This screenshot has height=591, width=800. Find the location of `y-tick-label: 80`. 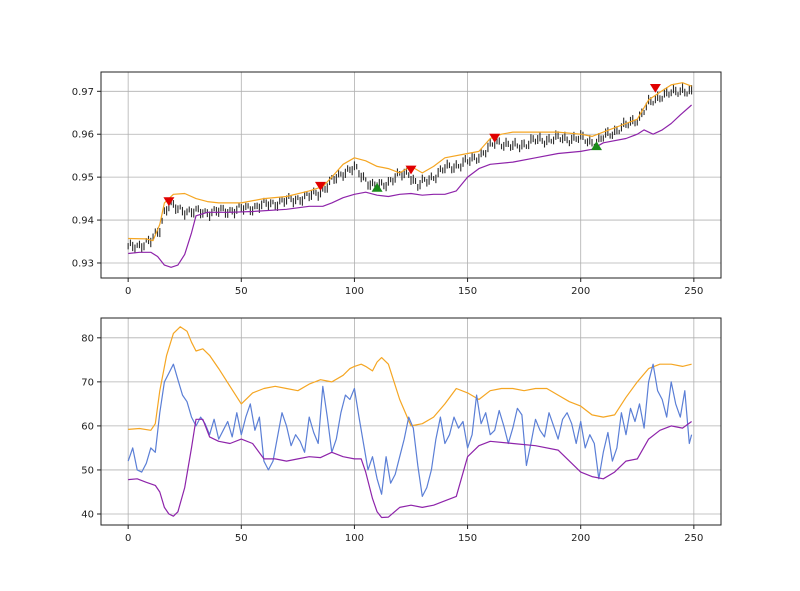

y-tick-label: 80 is located at coordinates (87, 338).